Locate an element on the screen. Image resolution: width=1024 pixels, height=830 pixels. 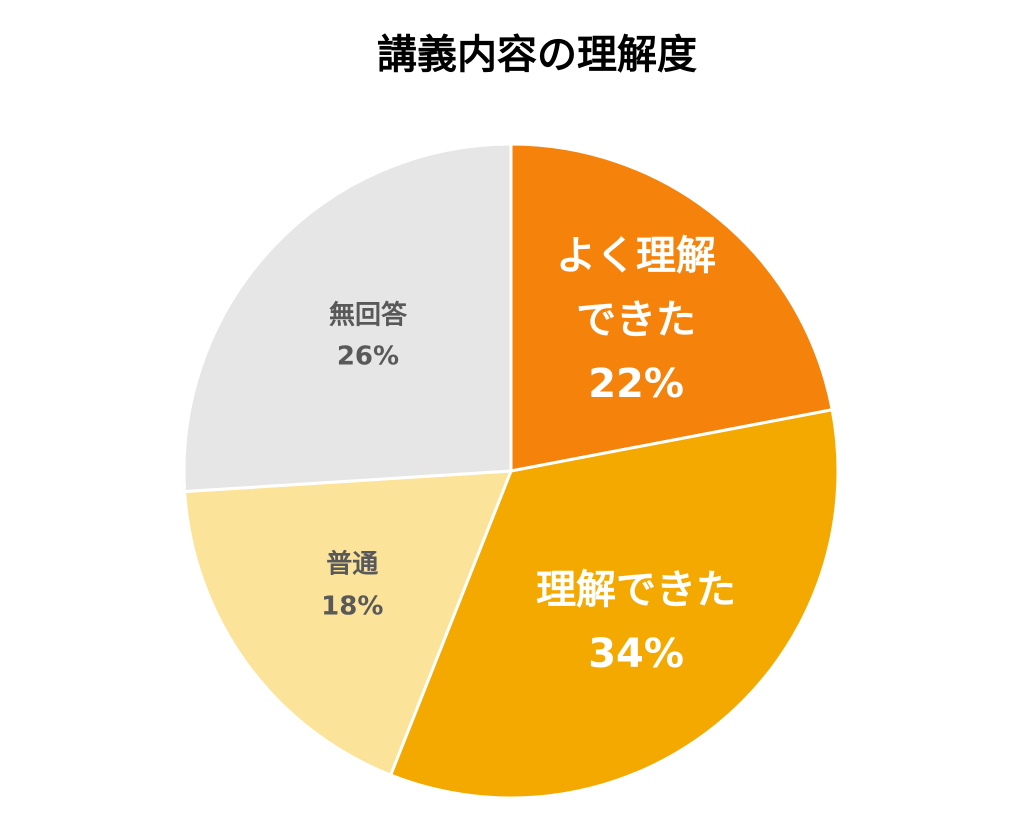
value-label: 22% is located at coordinates (636, 383).